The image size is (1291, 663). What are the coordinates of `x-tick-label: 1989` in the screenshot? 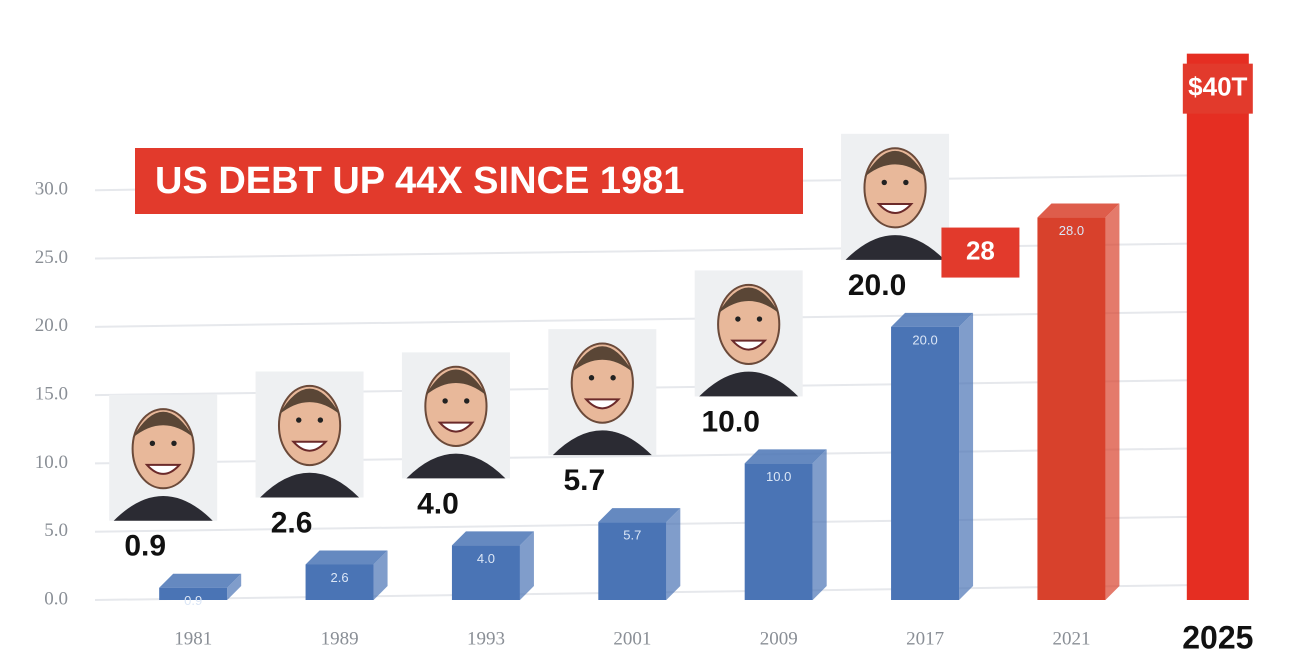 It's located at (340, 638).